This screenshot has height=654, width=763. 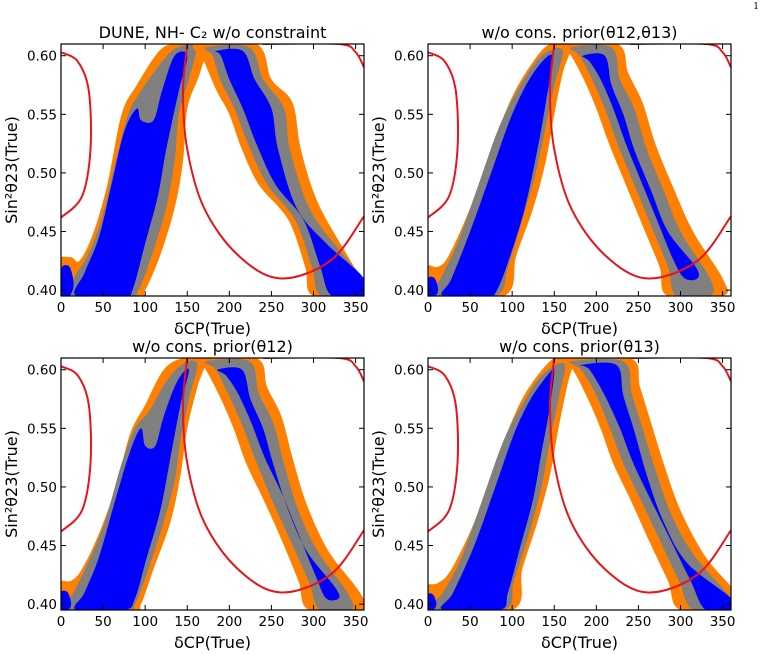 What do you see at coordinates (756, 7) in the screenshot?
I see `page-number: 1` at bounding box center [756, 7].